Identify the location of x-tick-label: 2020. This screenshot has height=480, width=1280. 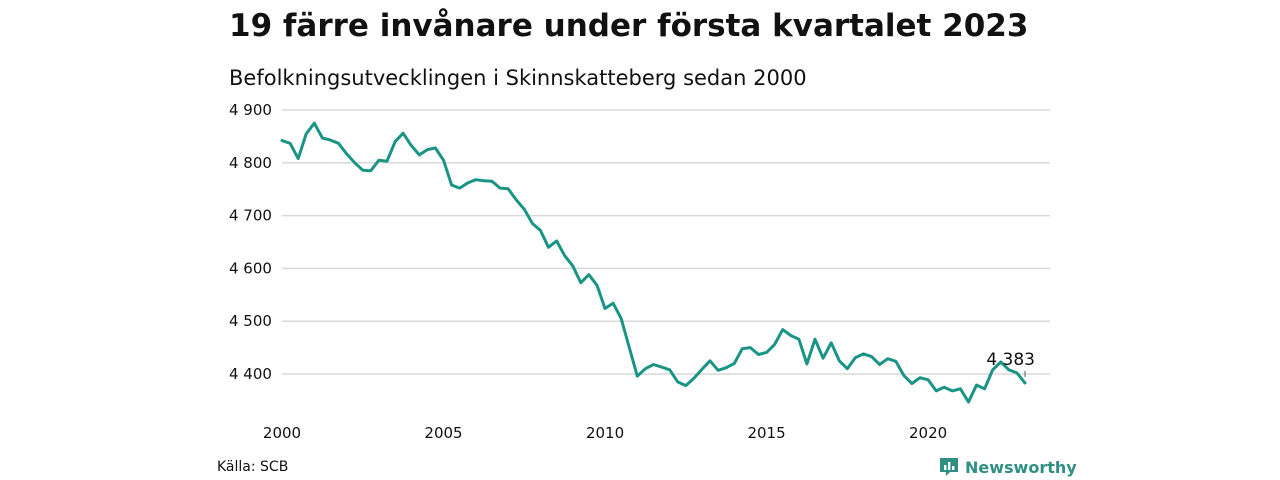
(928, 433).